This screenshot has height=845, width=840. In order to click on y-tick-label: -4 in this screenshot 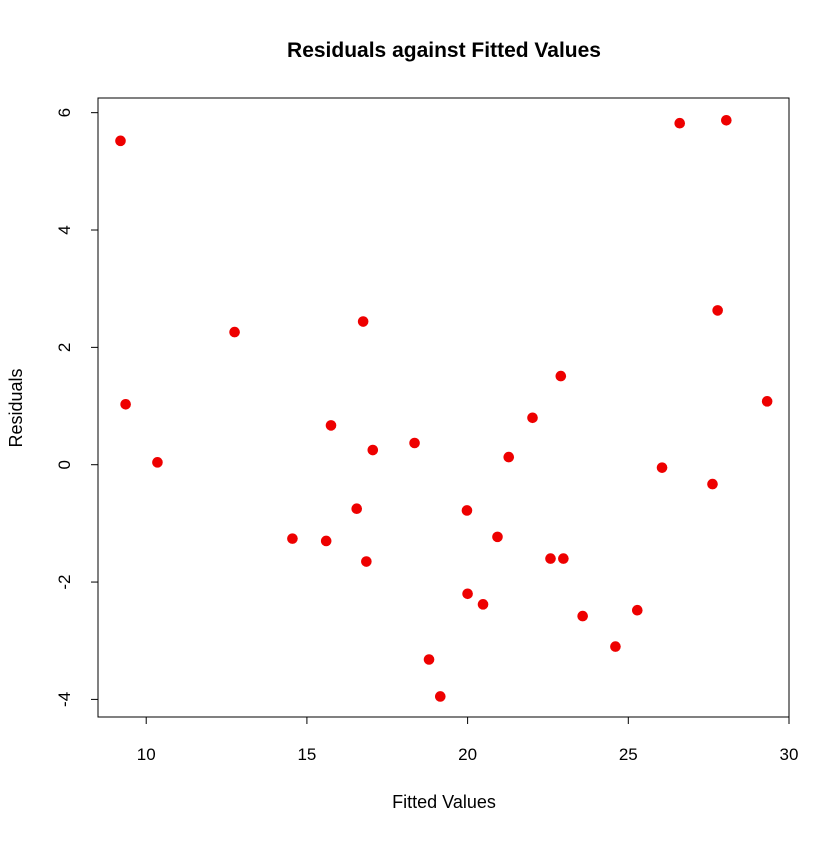, I will do `click(64, 699)`.